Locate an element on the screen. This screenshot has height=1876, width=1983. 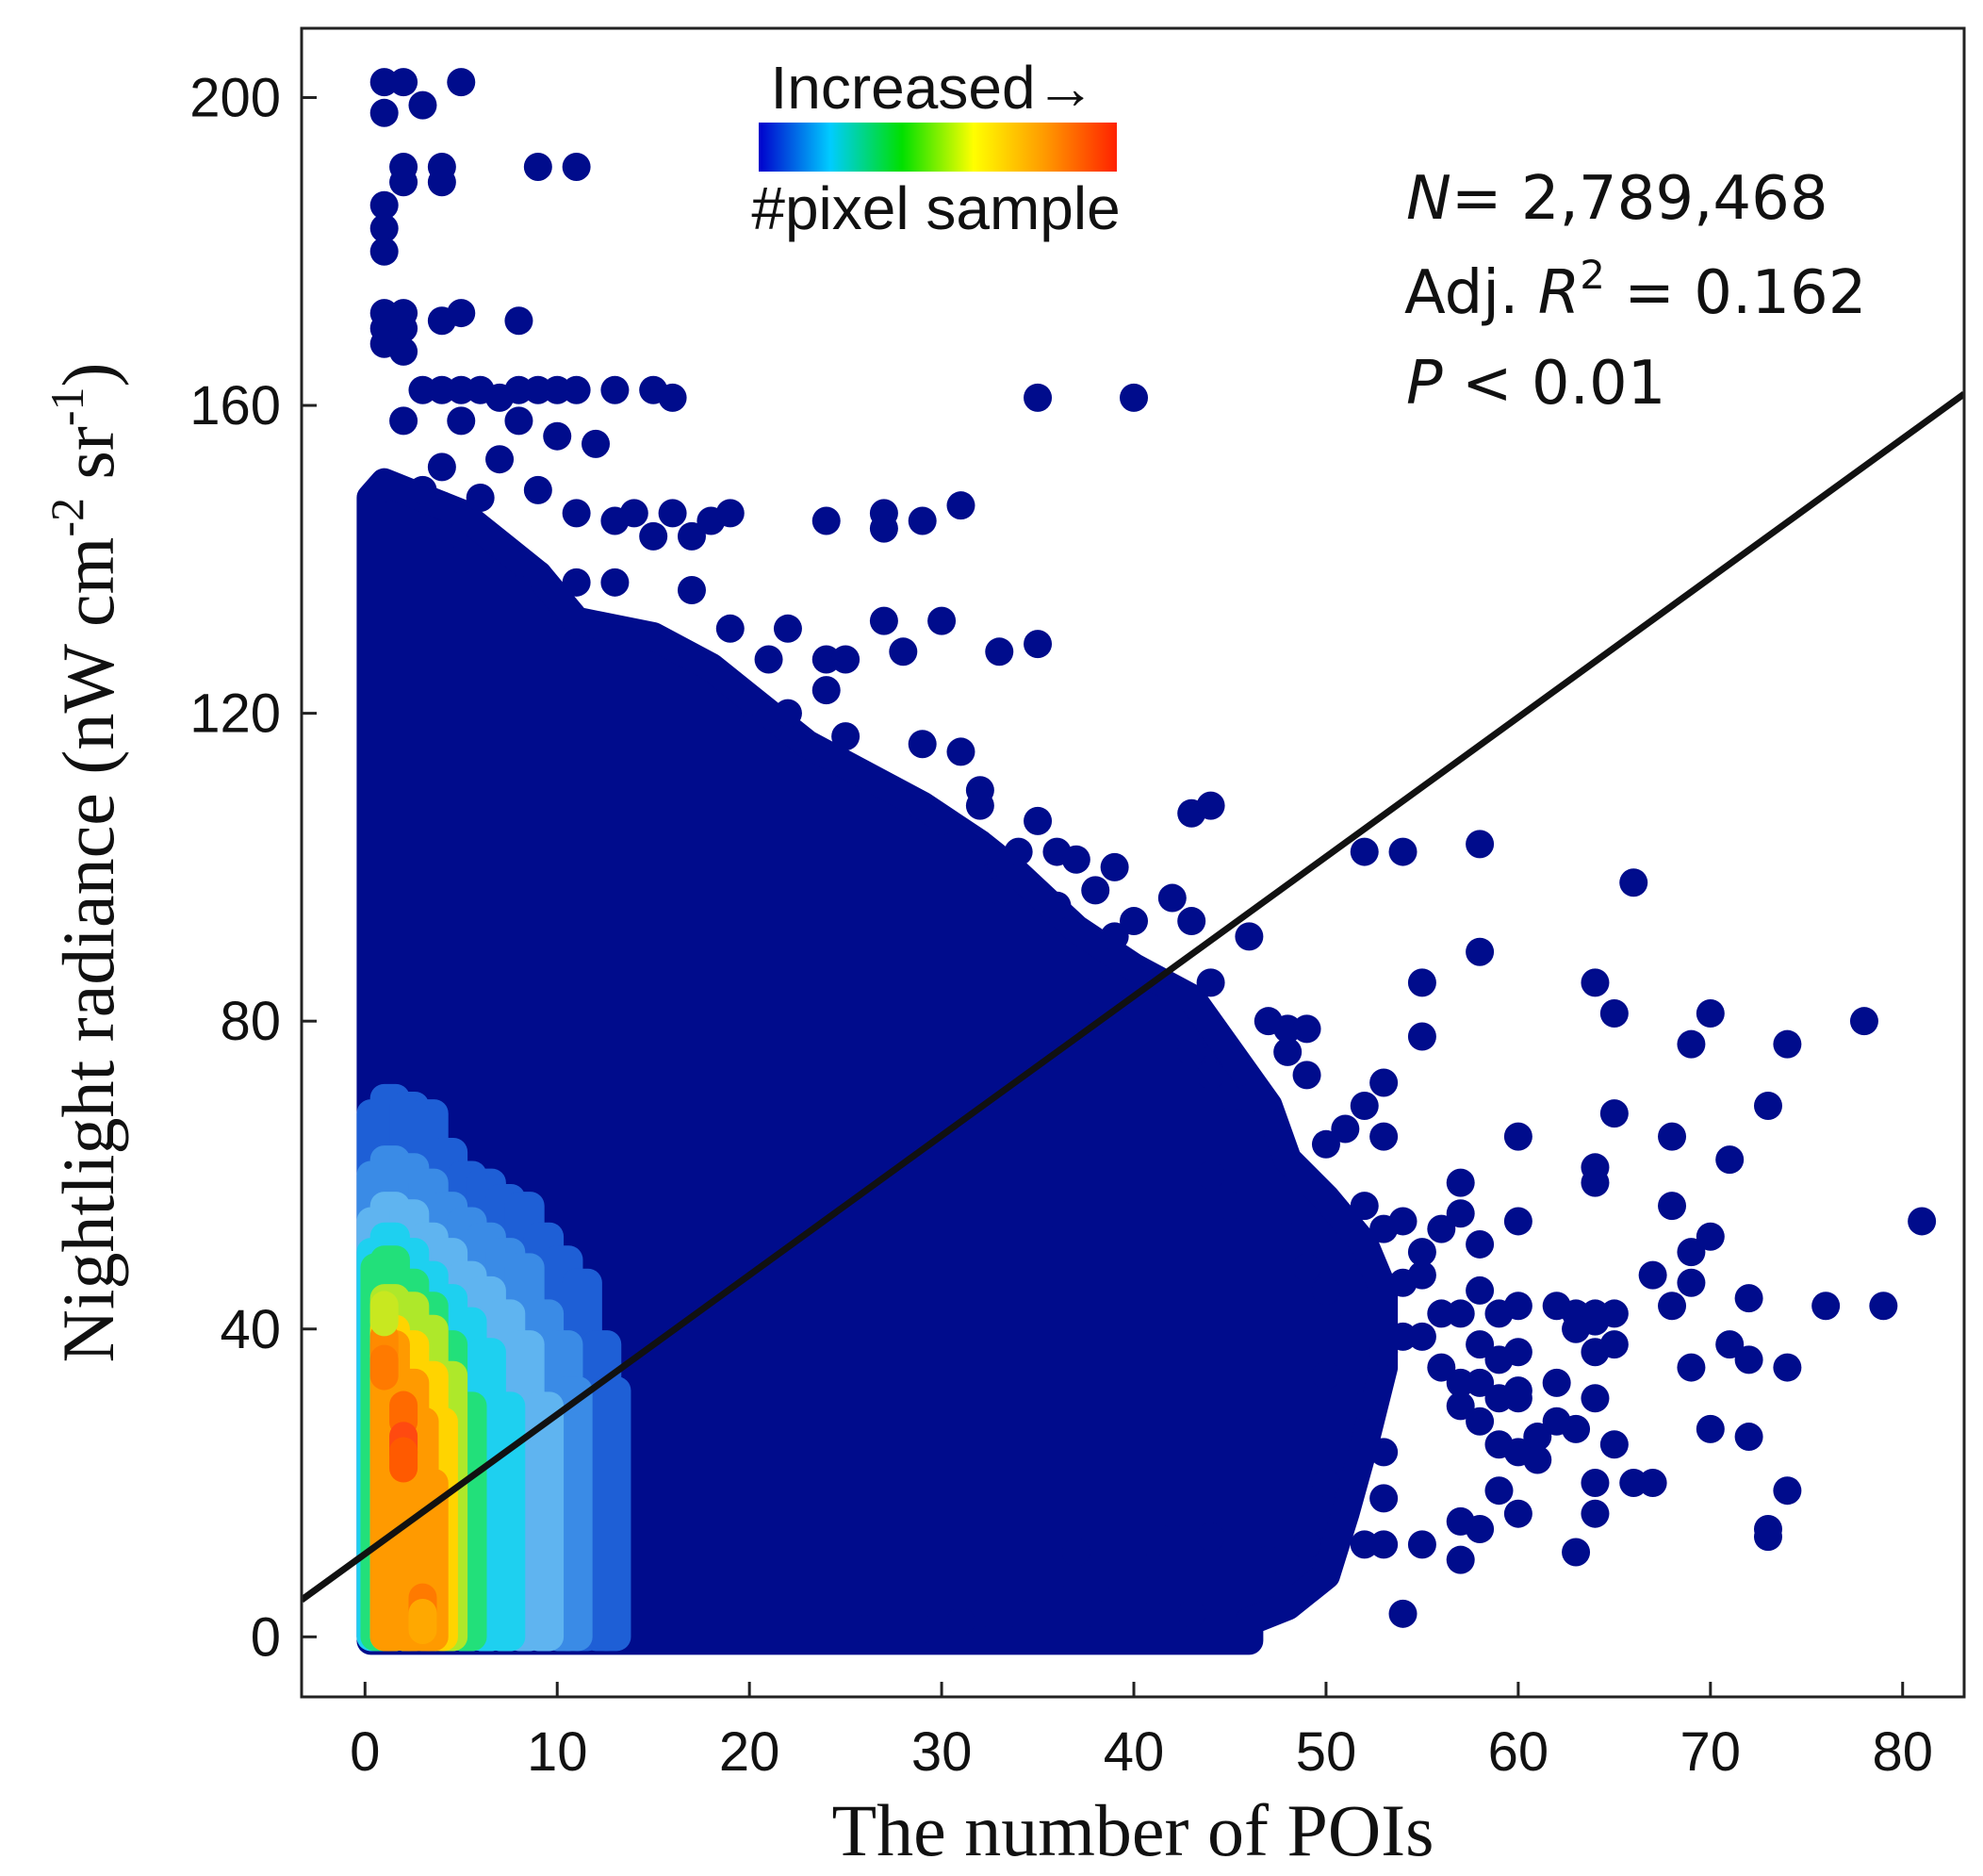
legend-top-label: Increased→ is located at coordinates (932, 88).